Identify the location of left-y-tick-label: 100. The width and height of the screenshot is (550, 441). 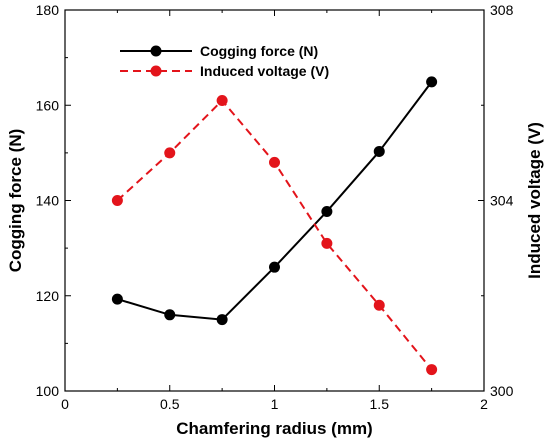
(48, 391).